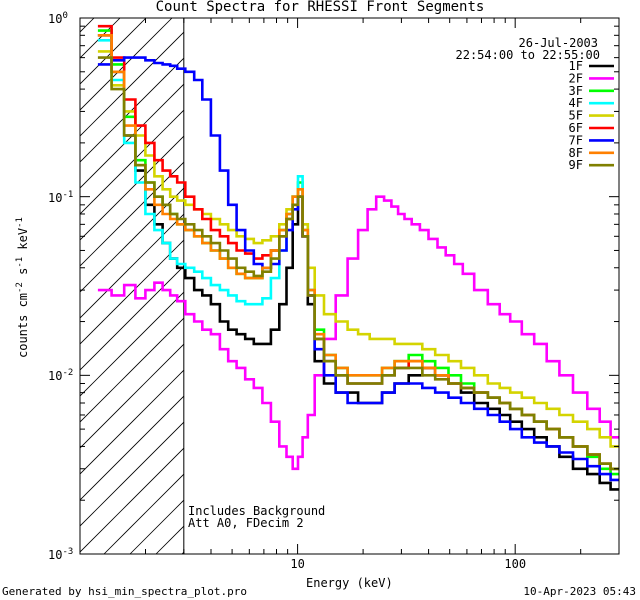 Image resolution: width=640 pixels, height=600 pixels. I want to click on generated-by-text: Generated by hsi_min_spectra_plot.pro, so click(125, 591).